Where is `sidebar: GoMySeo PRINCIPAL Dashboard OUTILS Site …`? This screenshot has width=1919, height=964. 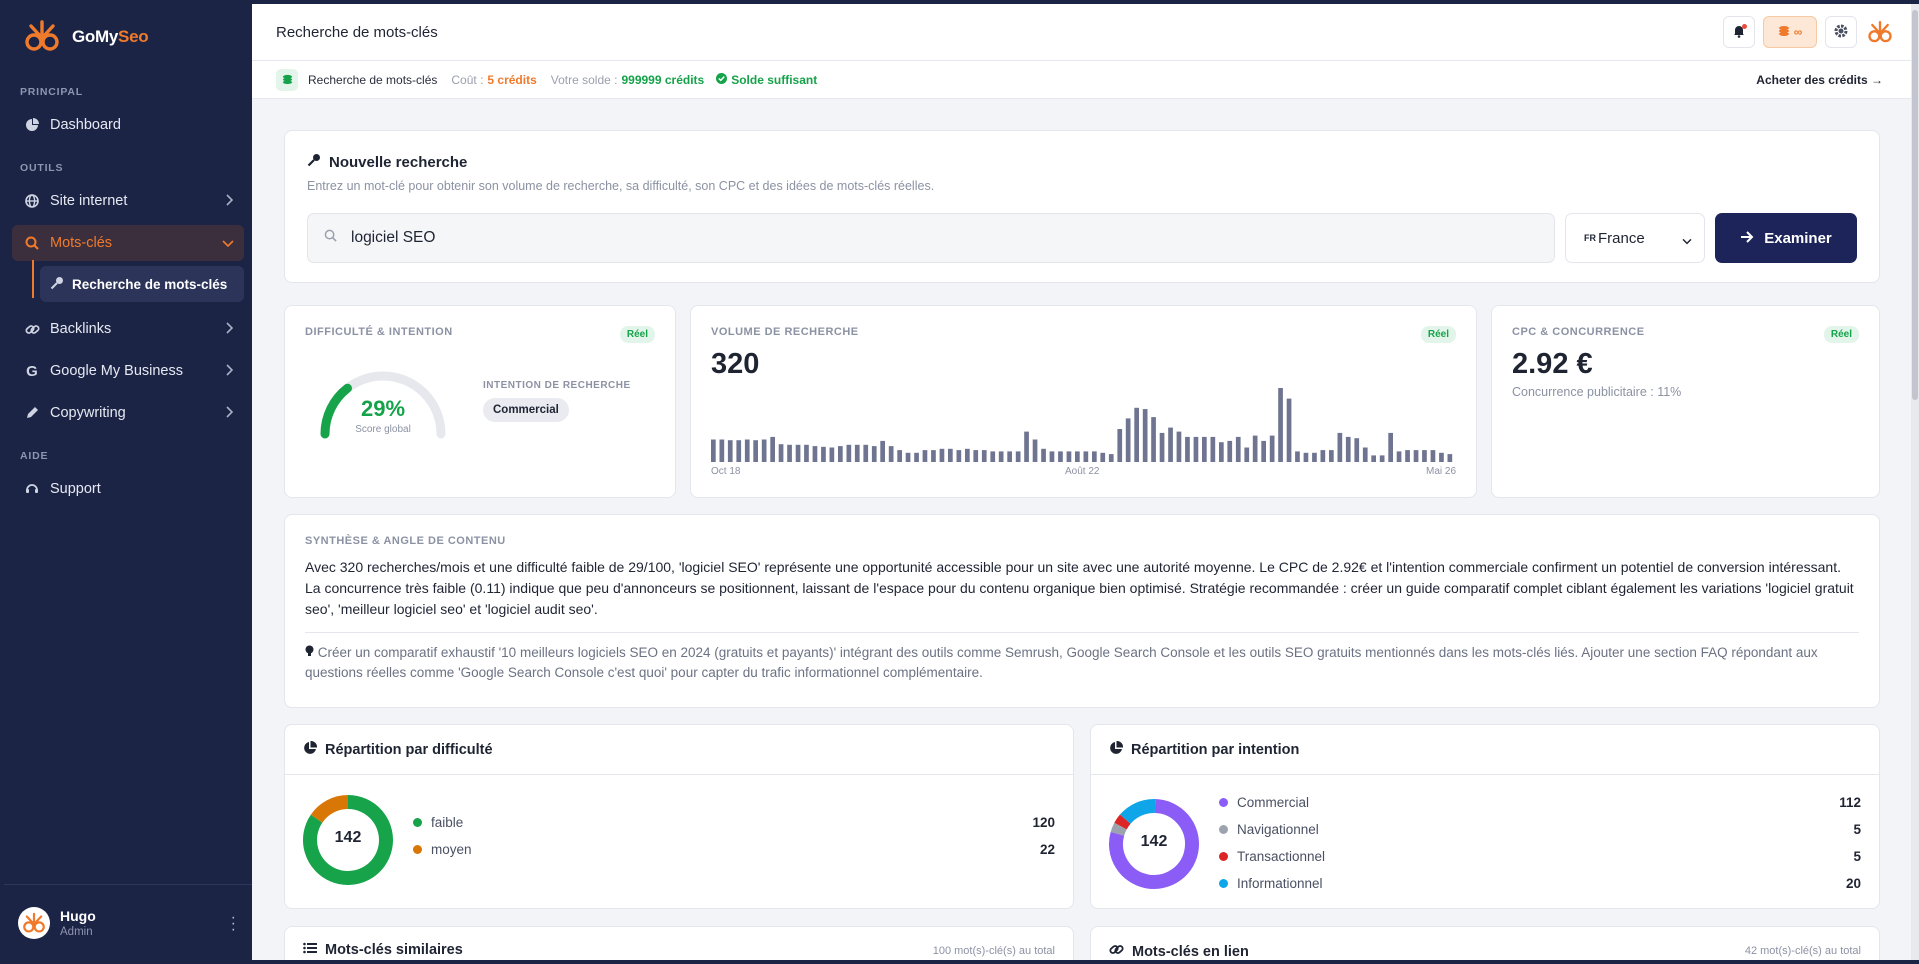
sidebar: GoMySeo PRINCIPAL Dashboard OUTILS Site … is located at coordinates (128, 482).